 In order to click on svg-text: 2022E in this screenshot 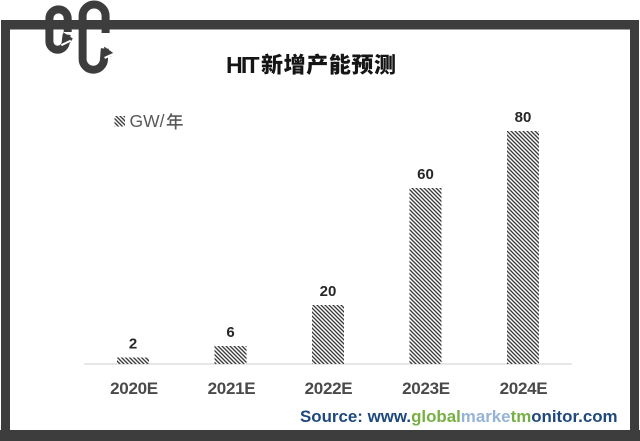, I will do `click(329, 388)`.